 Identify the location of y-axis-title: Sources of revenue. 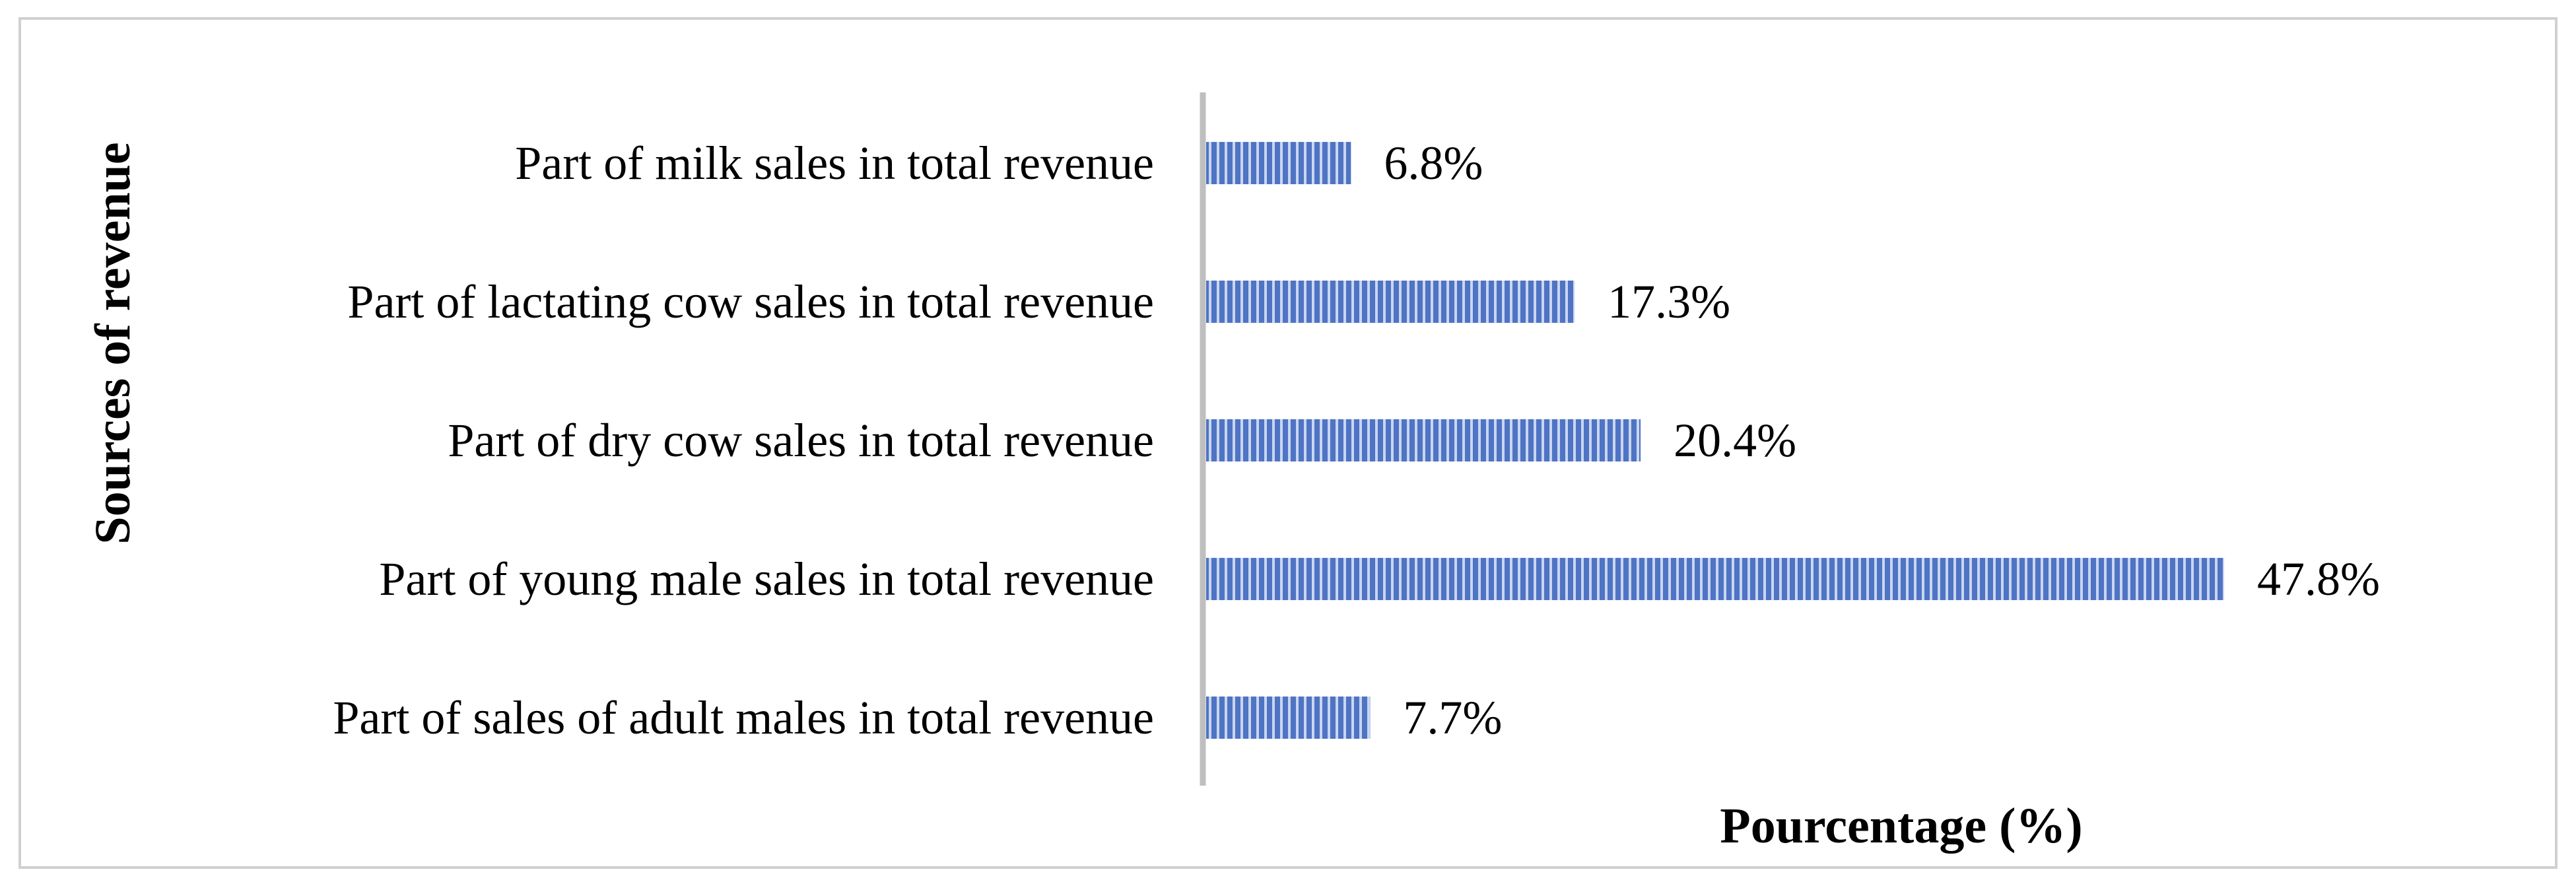
(113, 343).